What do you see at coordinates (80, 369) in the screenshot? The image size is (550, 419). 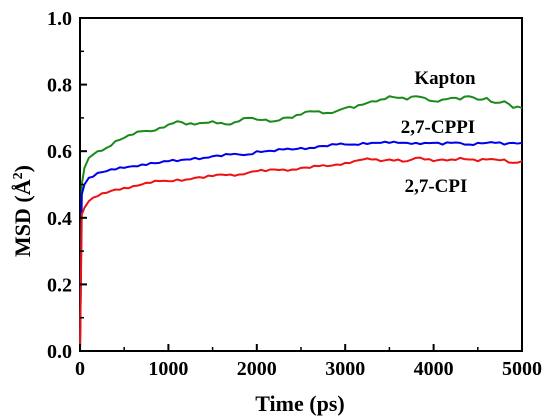 I see `x-tick-label: 0` at bounding box center [80, 369].